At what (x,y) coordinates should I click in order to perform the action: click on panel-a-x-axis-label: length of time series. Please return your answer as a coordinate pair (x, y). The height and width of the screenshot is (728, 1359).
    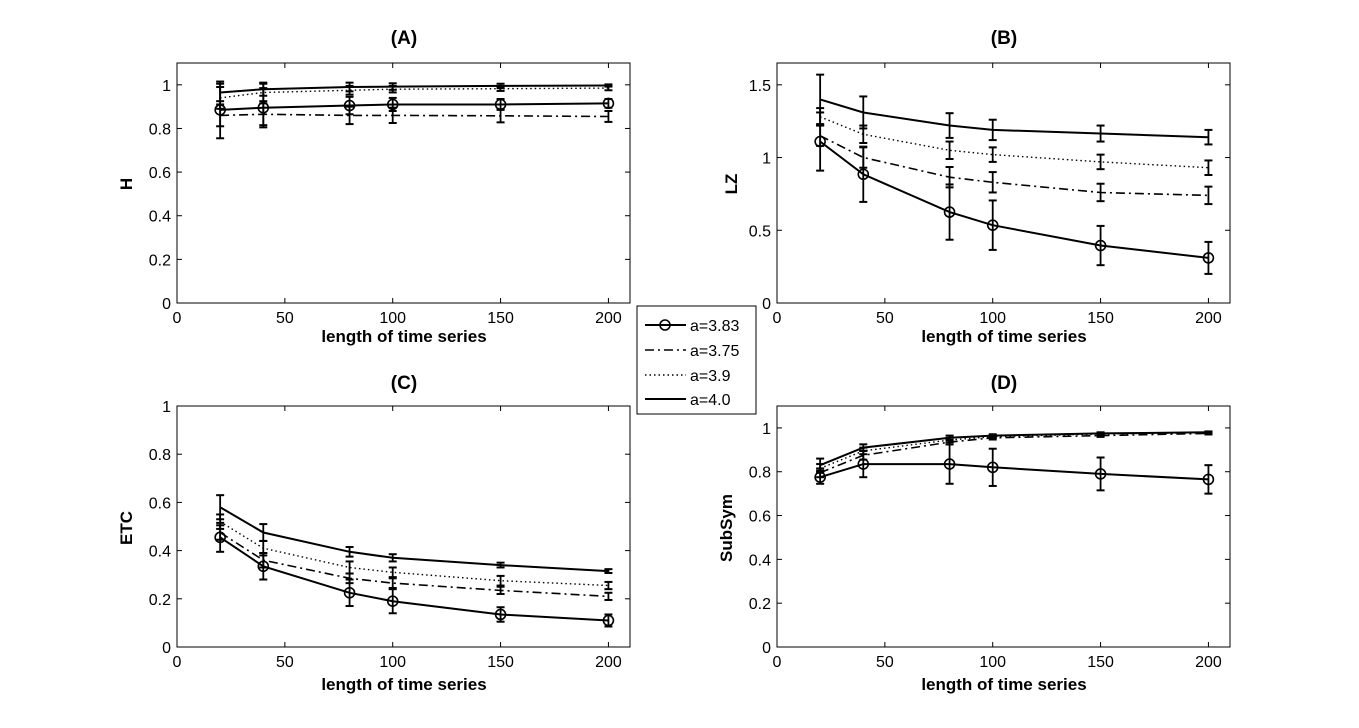
    Looking at the image, I should click on (403, 336).